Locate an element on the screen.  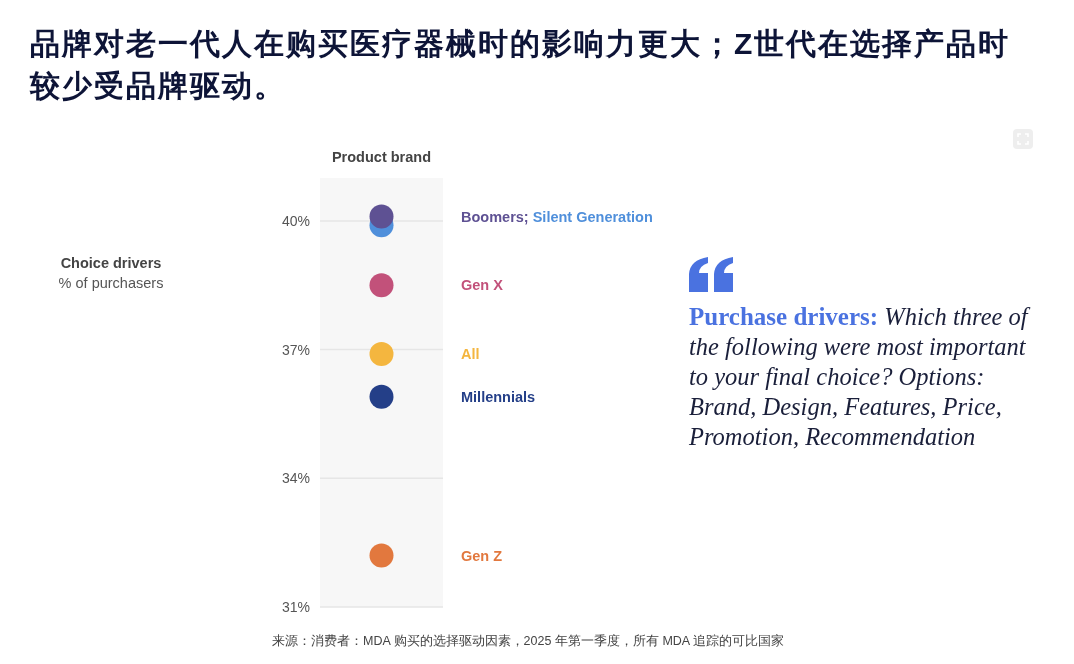
text: All is located at coordinates (470, 353).